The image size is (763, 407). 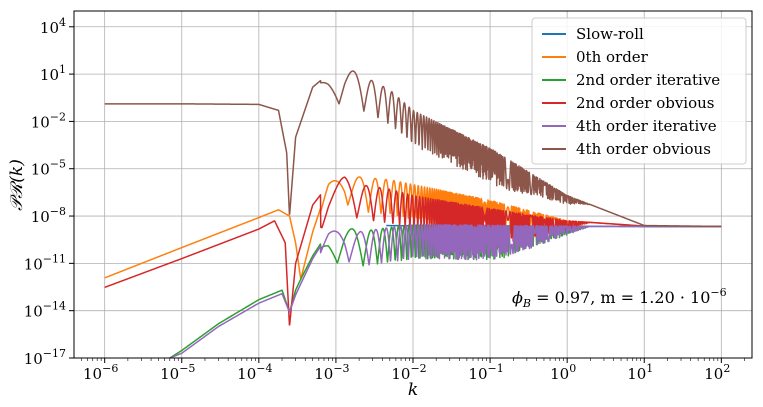 What do you see at coordinates (45, 357) in the screenshot?
I see `y-tick-label: 10⁻¹⁷` at bounding box center [45, 357].